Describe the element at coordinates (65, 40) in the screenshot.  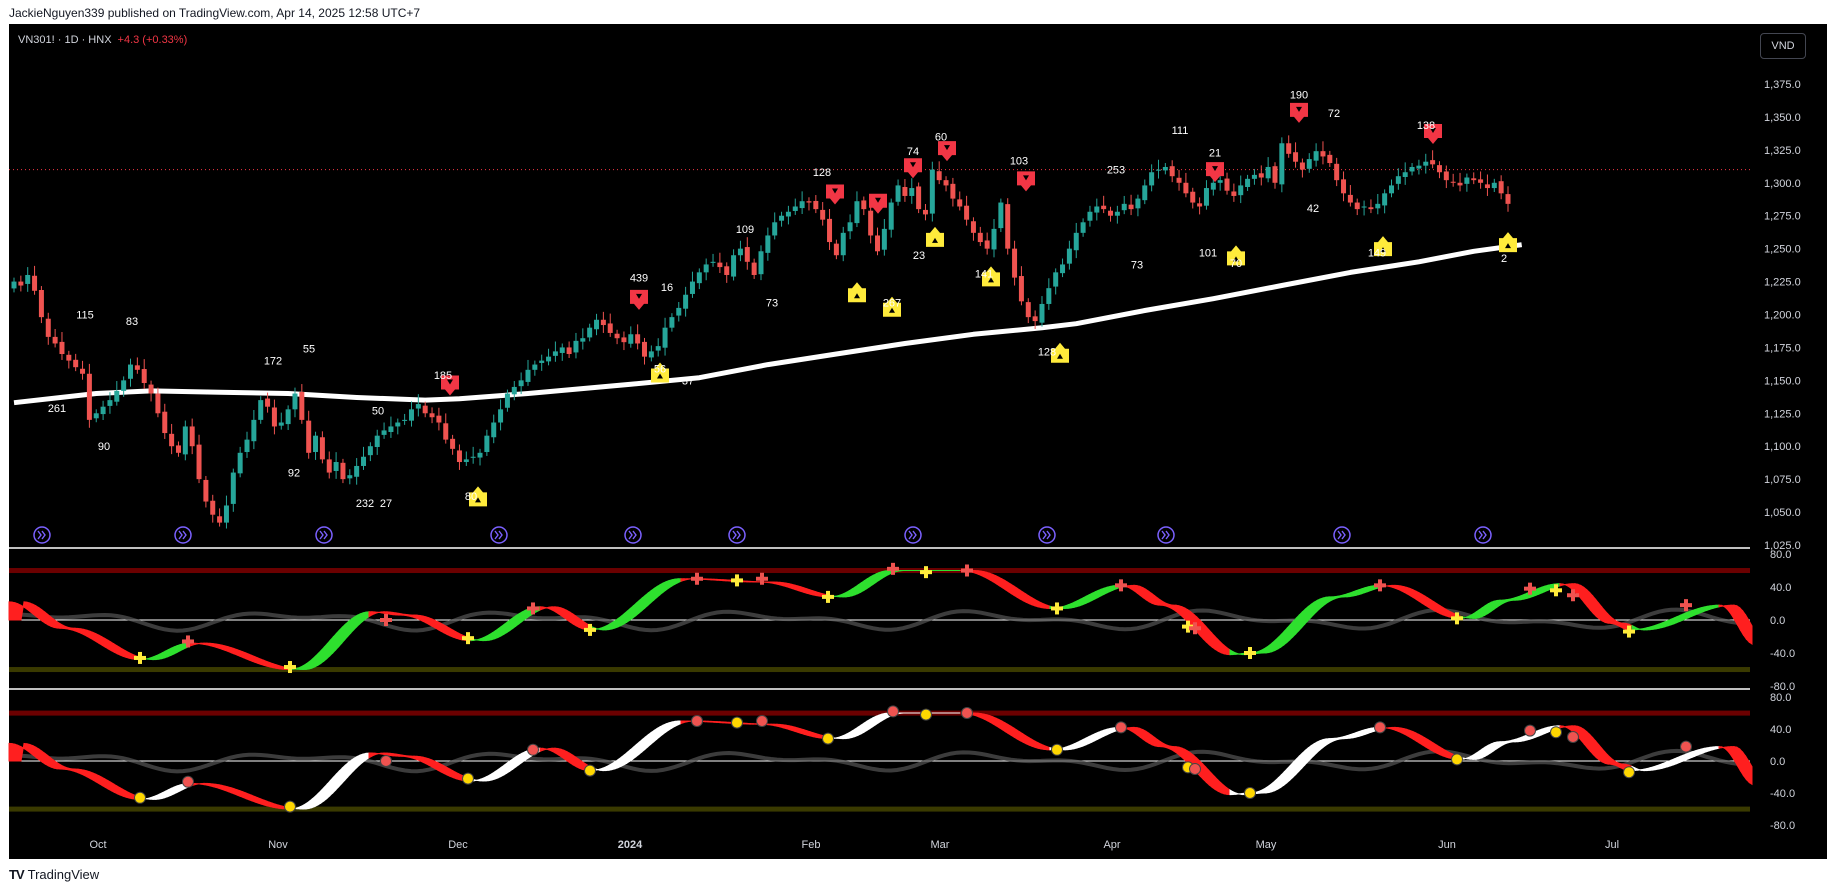
I see `symbol-name: VN301! · 1D · HNX` at that location.